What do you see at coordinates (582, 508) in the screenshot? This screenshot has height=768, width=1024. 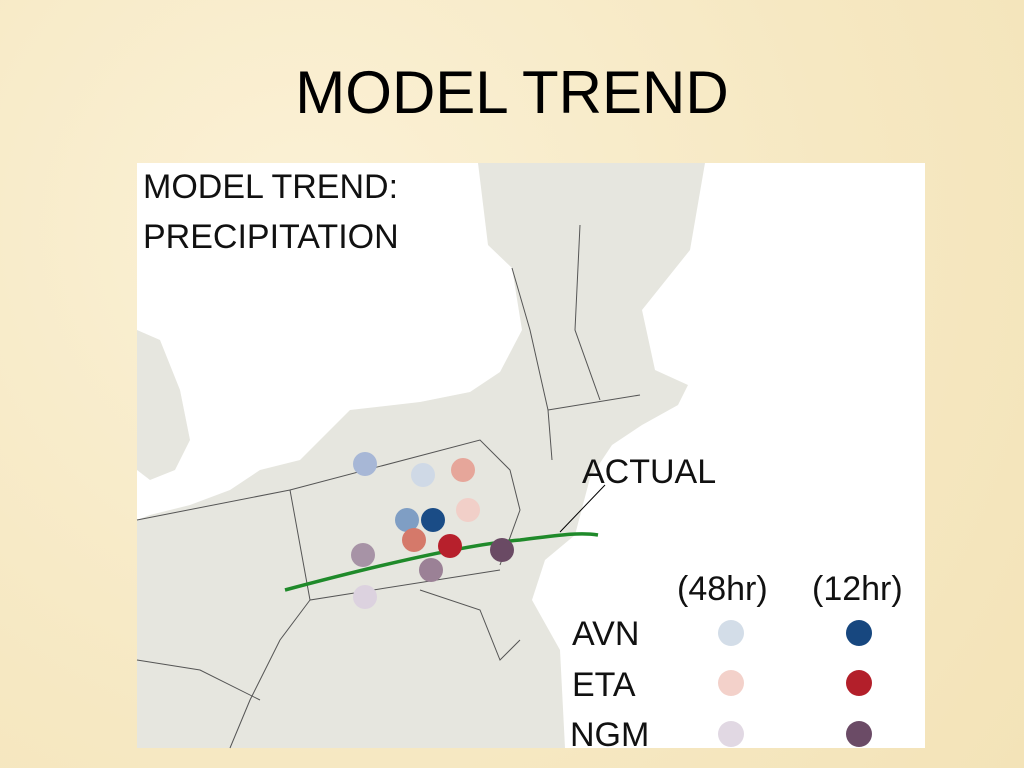 I see `pointer` at bounding box center [582, 508].